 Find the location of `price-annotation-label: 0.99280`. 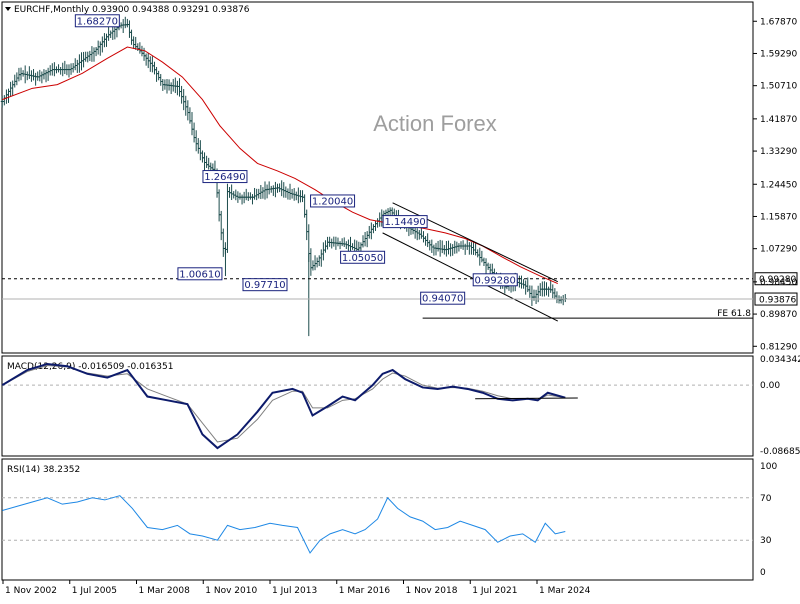

price-annotation-label: 0.99280 is located at coordinates (495, 280).